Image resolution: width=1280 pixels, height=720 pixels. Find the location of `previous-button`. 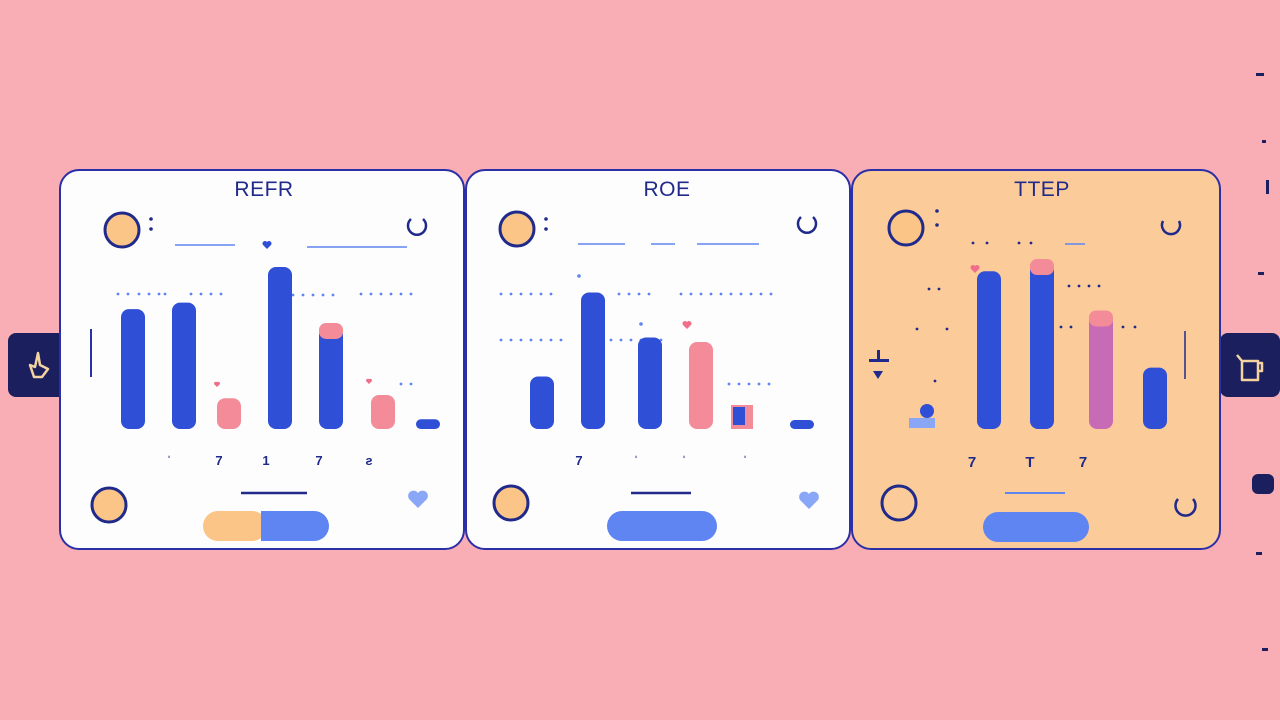

previous-button is located at coordinates (38, 365).